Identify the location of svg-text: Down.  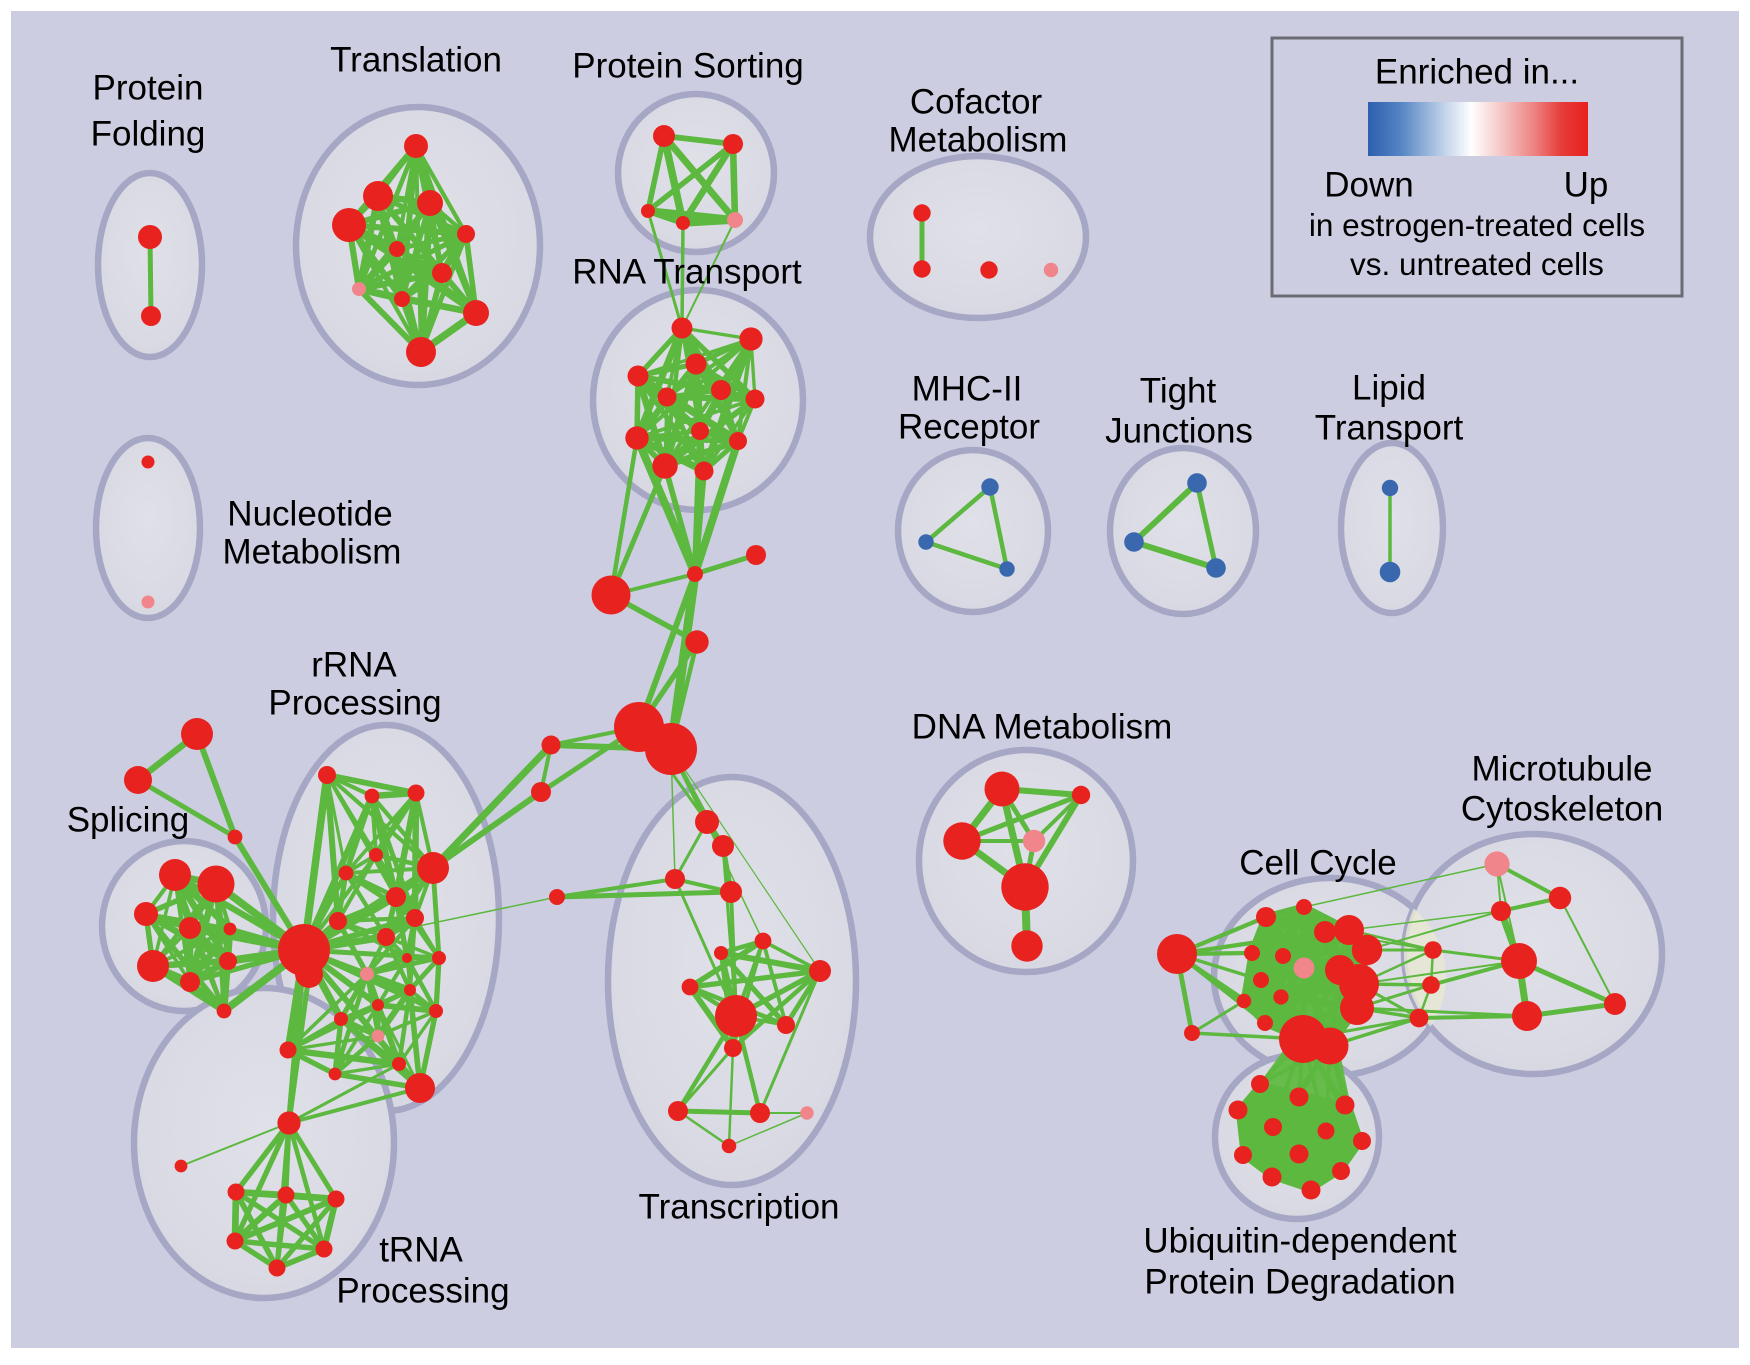
(1368, 185).